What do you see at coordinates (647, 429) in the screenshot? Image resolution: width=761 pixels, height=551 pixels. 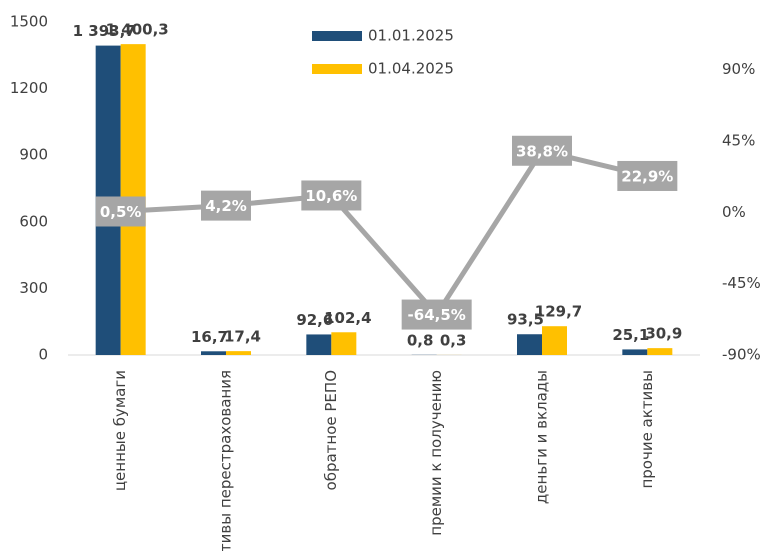 I see `x-tick-label: прочие активы` at bounding box center [647, 429].